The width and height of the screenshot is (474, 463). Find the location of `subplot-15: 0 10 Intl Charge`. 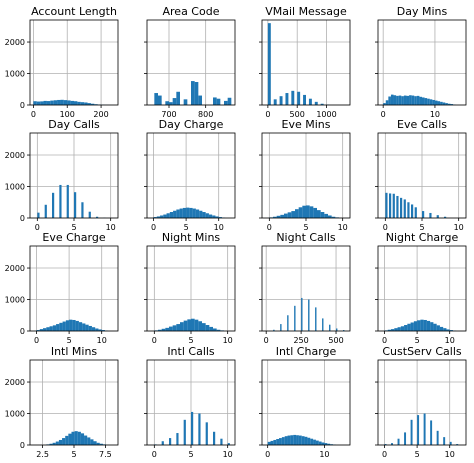

subplot-15: 0 10 Intl Charge is located at coordinates (305, 402).